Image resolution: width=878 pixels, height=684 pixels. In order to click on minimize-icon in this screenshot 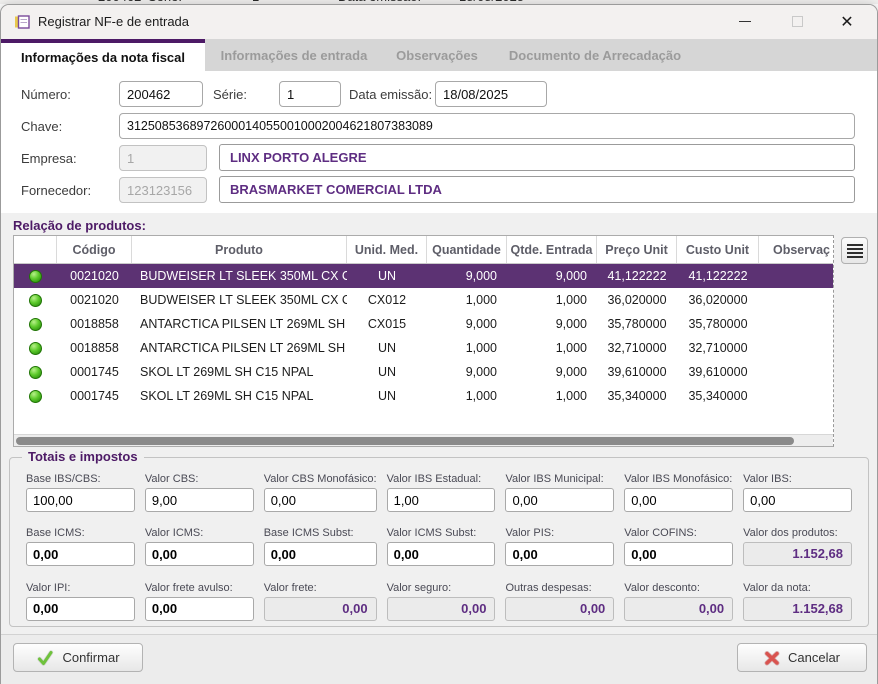, I will do `click(745, 21)`.